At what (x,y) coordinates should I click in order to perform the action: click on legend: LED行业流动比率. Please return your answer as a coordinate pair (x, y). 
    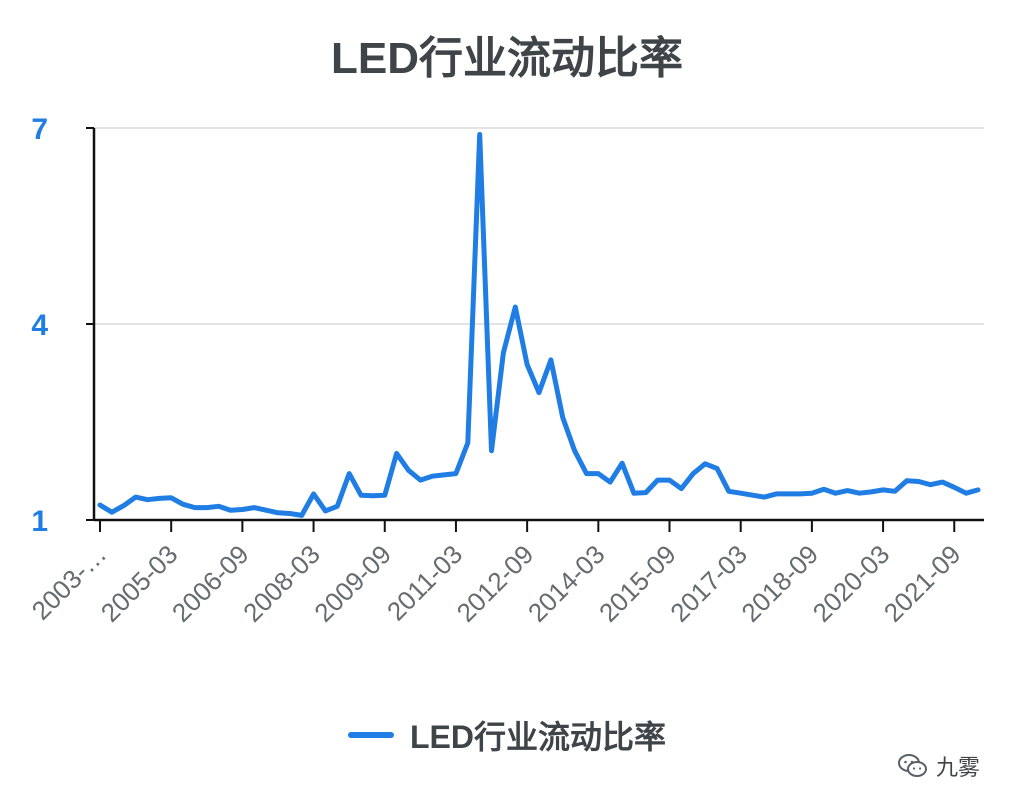
    Looking at the image, I should click on (507, 735).